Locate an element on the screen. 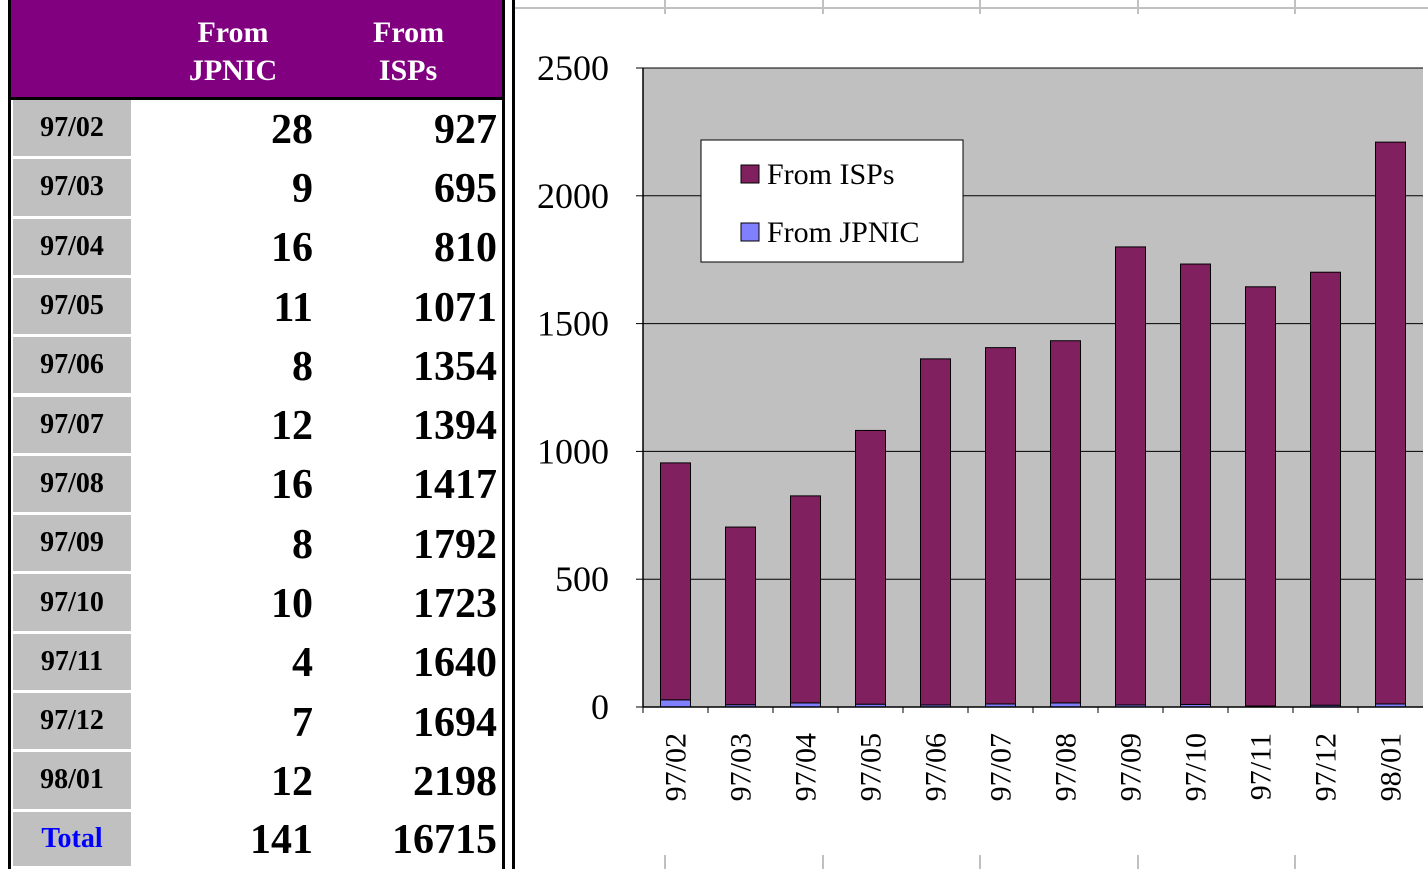 The image size is (1428, 874). row-label: 98/01 is located at coordinates (72, 782).